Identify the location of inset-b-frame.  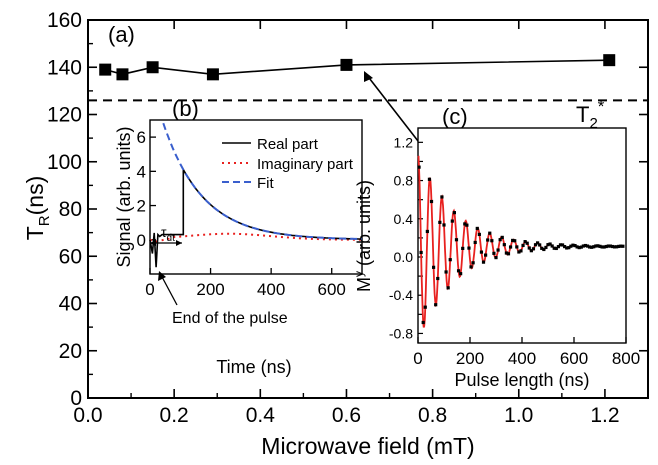
(256, 197).